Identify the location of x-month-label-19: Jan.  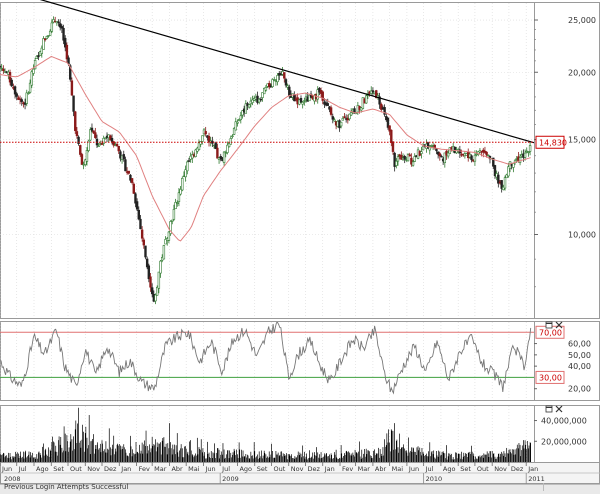
(329, 469).